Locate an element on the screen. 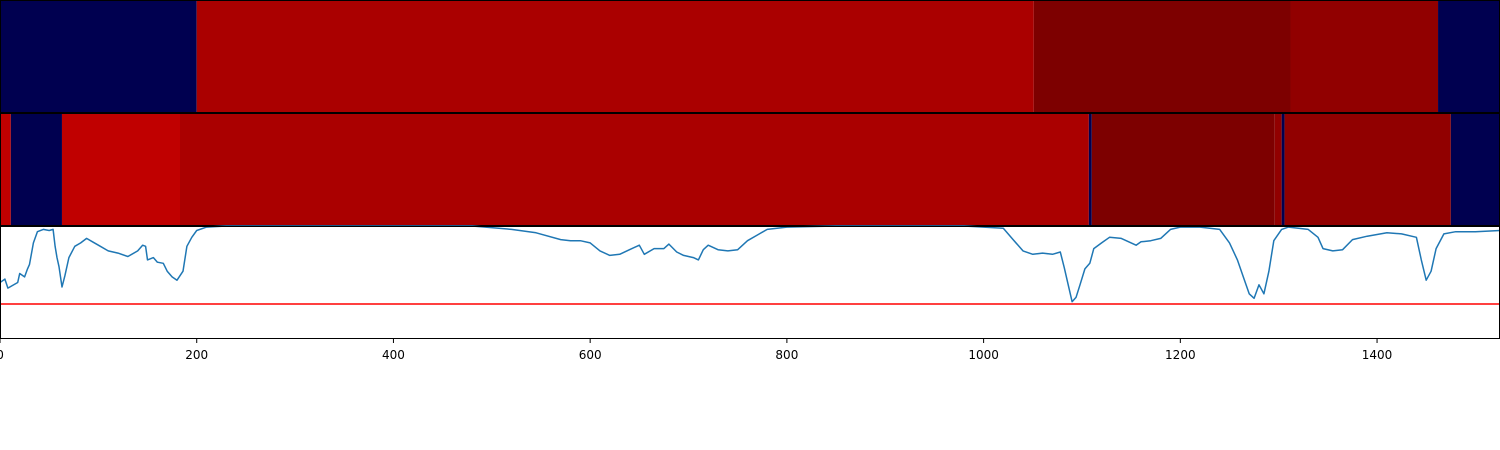  x-axis: 0 200 400 600 800 1000 1200 1400 is located at coordinates (696, 350).